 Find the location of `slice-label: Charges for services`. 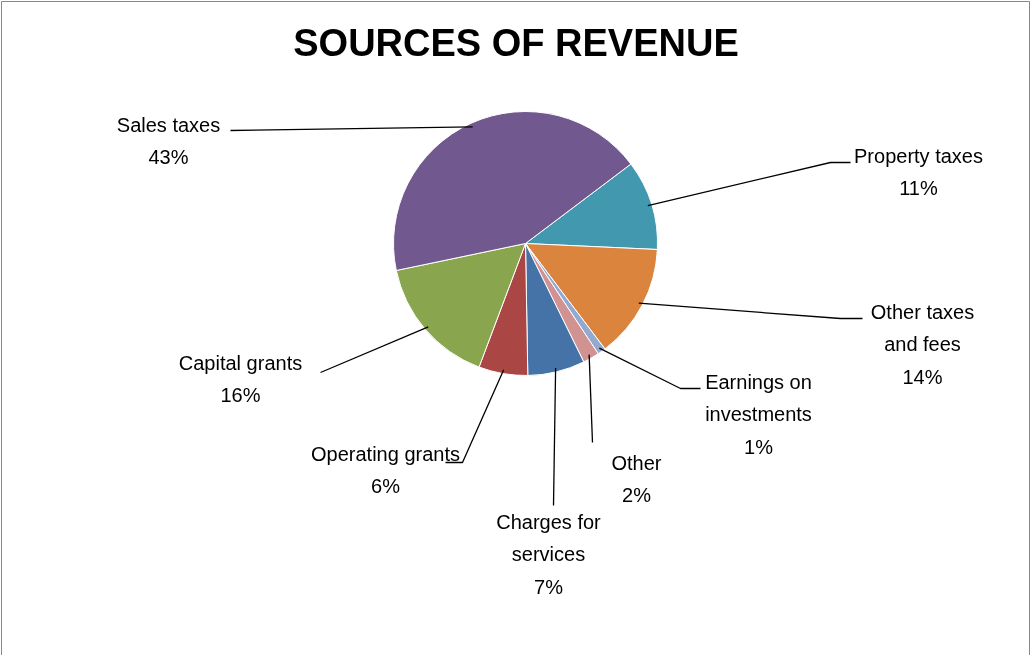

slice-label: Charges for services is located at coordinates (549, 537).